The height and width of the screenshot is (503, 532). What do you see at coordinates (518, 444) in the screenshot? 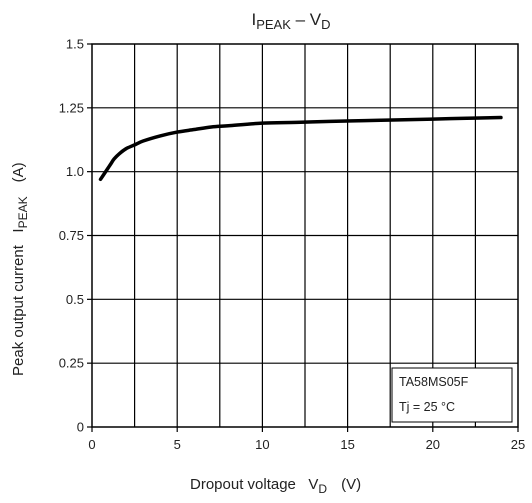
I see `x-tick-label: 25` at bounding box center [518, 444].